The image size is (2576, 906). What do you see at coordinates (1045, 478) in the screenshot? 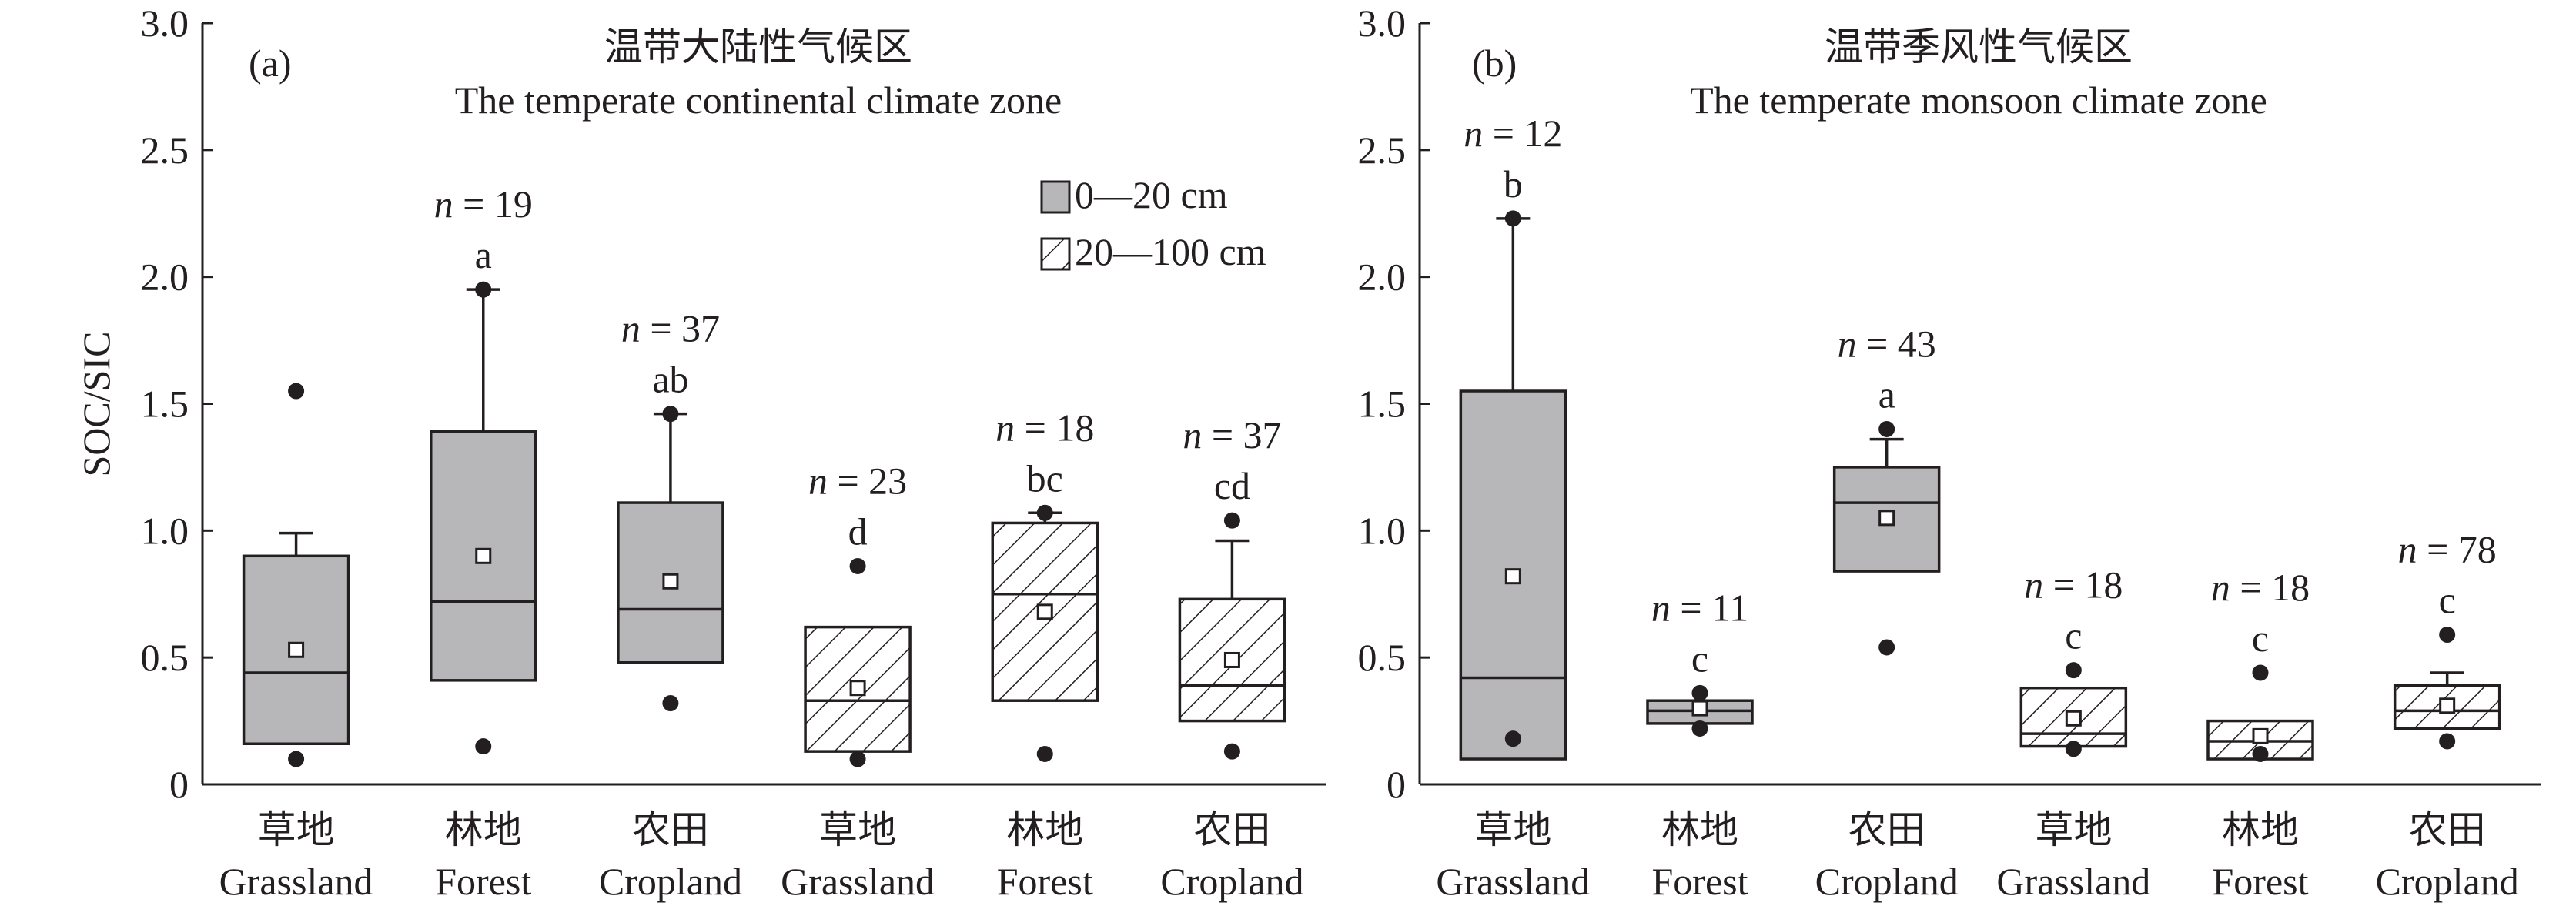
I see `significance-letter: bc` at bounding box center [1045, 478].